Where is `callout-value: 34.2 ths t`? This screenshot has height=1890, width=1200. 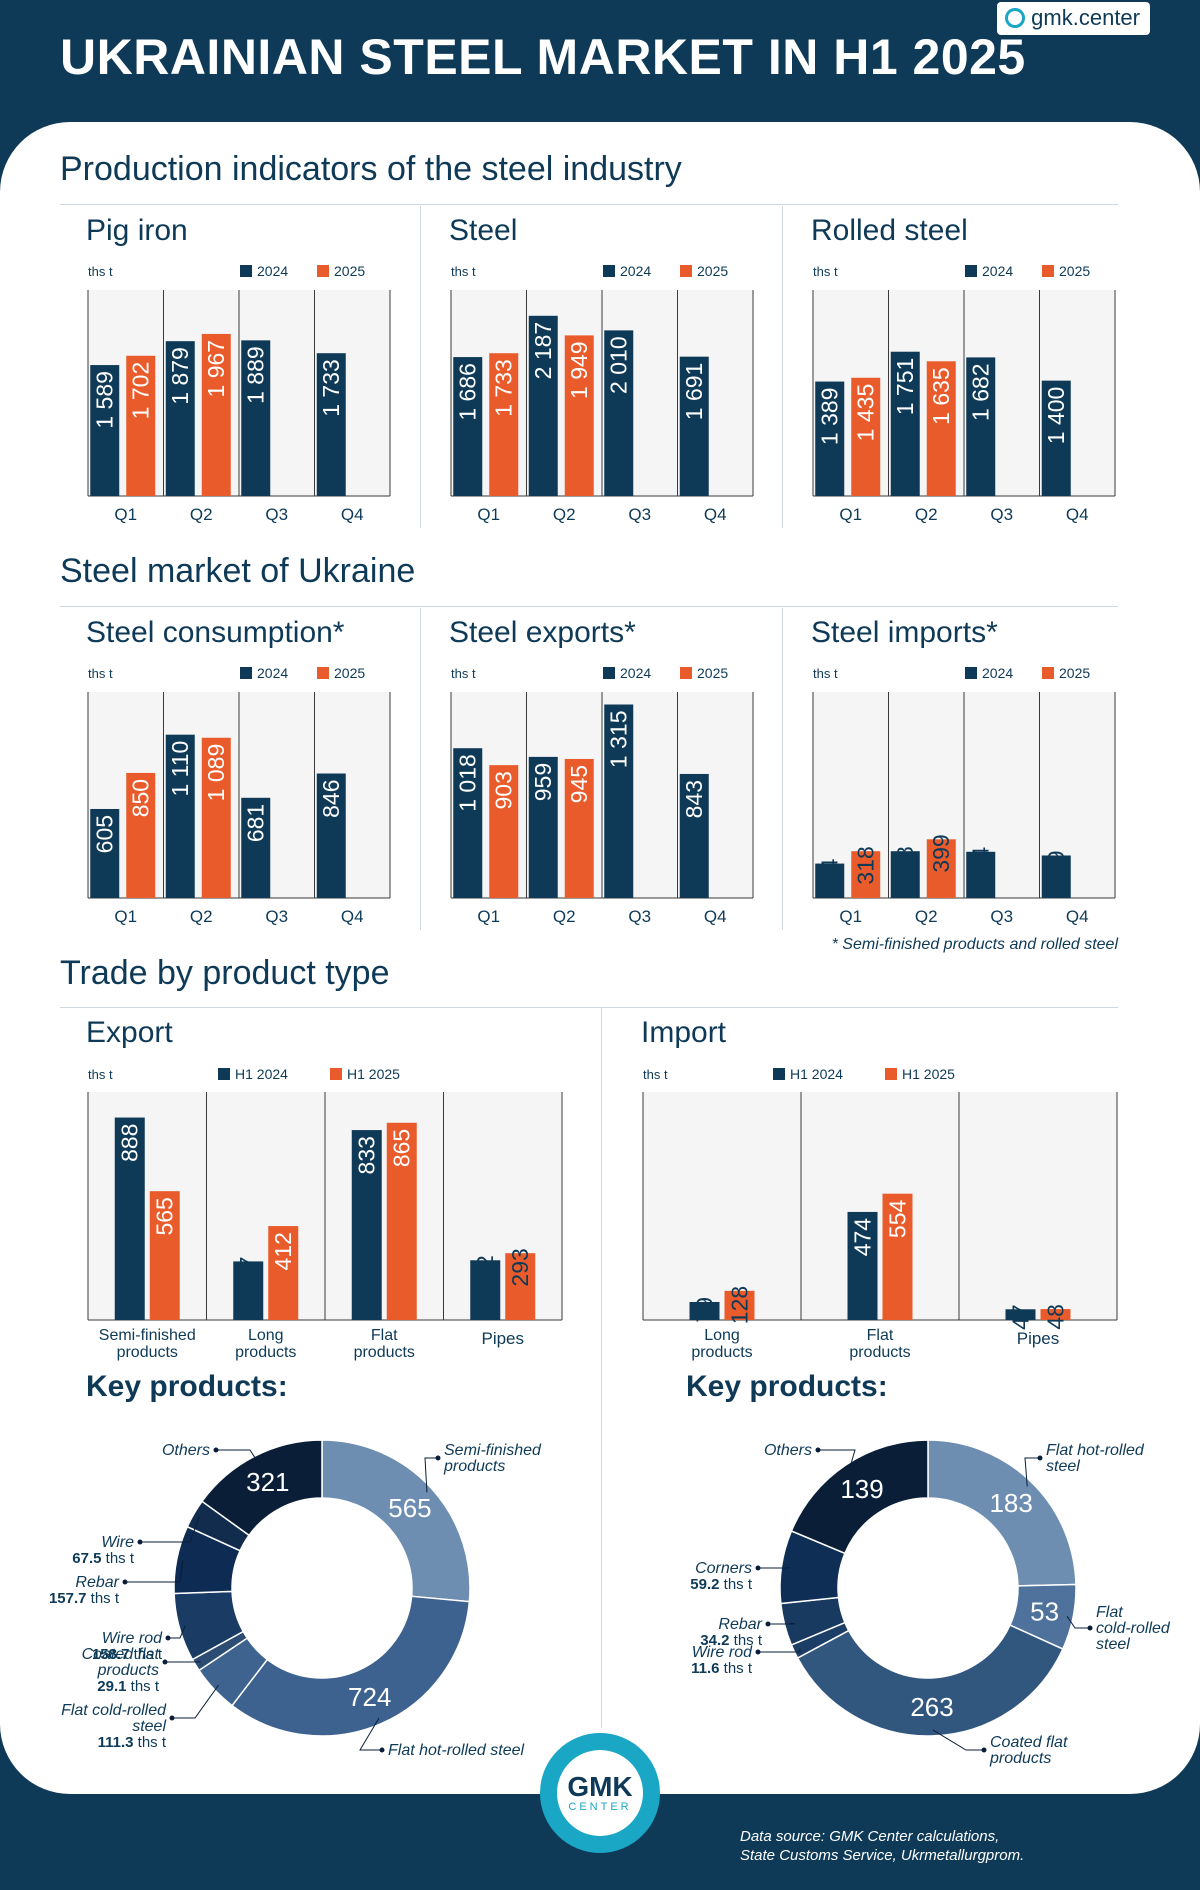 callout-value: 34.2 ths t is located at coordinates (731, 1640).